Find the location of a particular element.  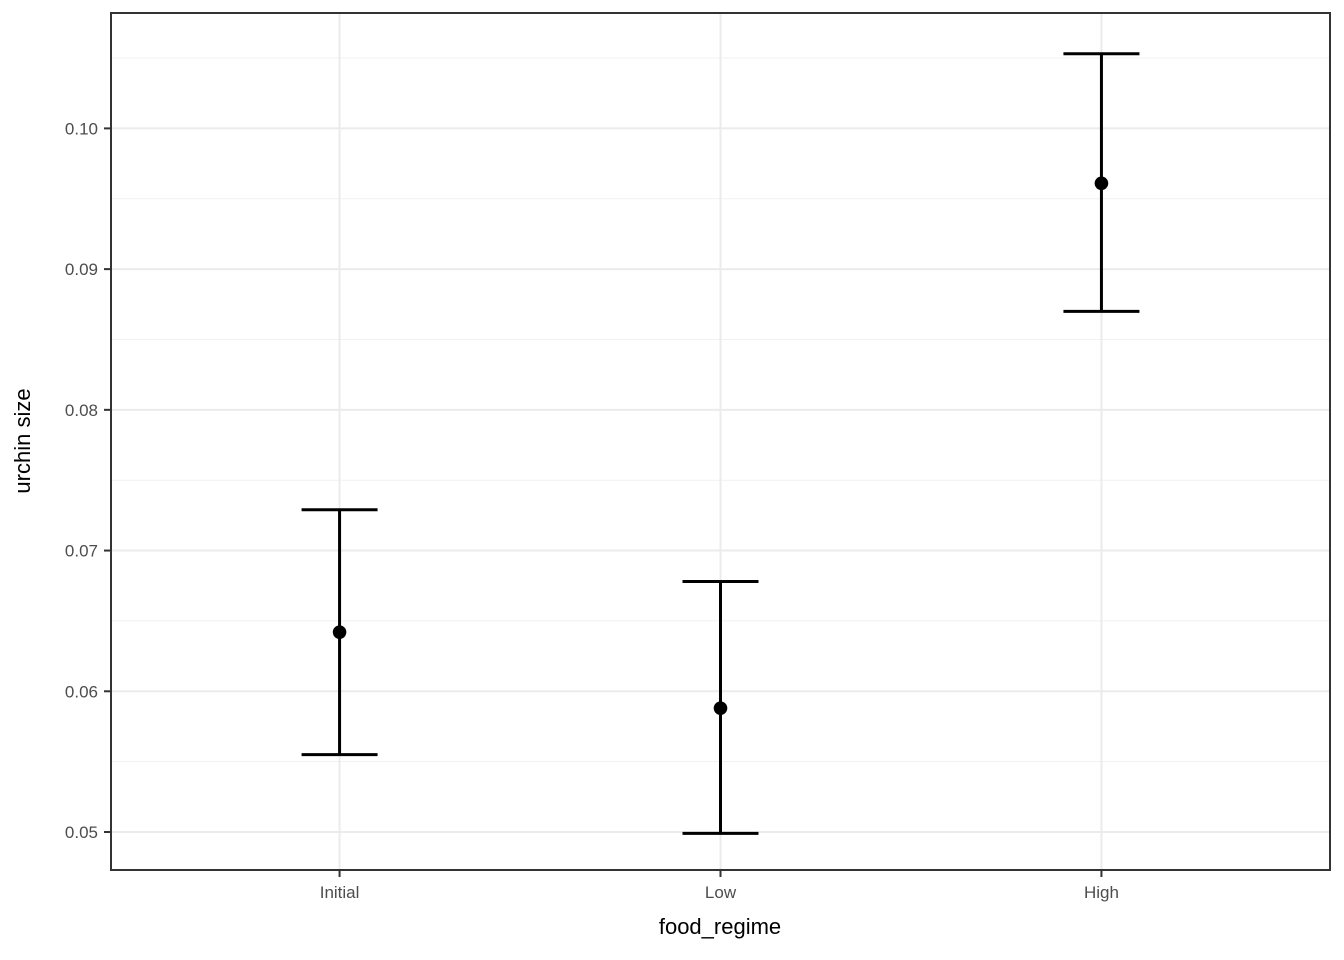

y-axis-tick-label: 0.08 is located at coordinates (81, 410).